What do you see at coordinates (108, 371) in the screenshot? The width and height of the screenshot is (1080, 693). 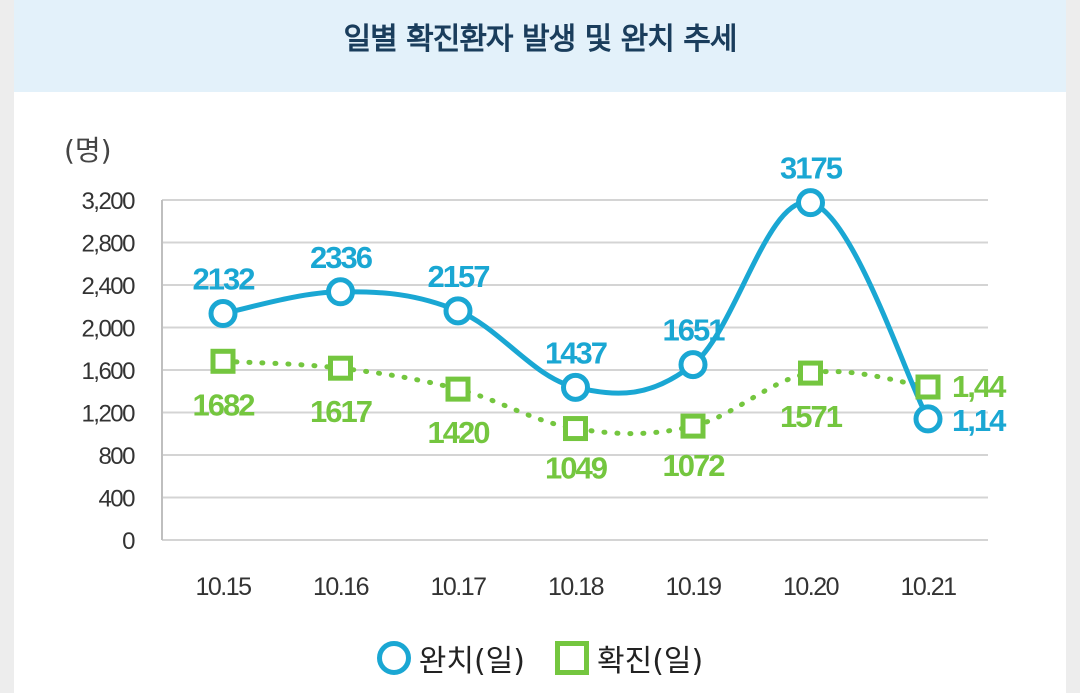 I see `y-tick-label: 1,600` at bounding box center [108, 371].